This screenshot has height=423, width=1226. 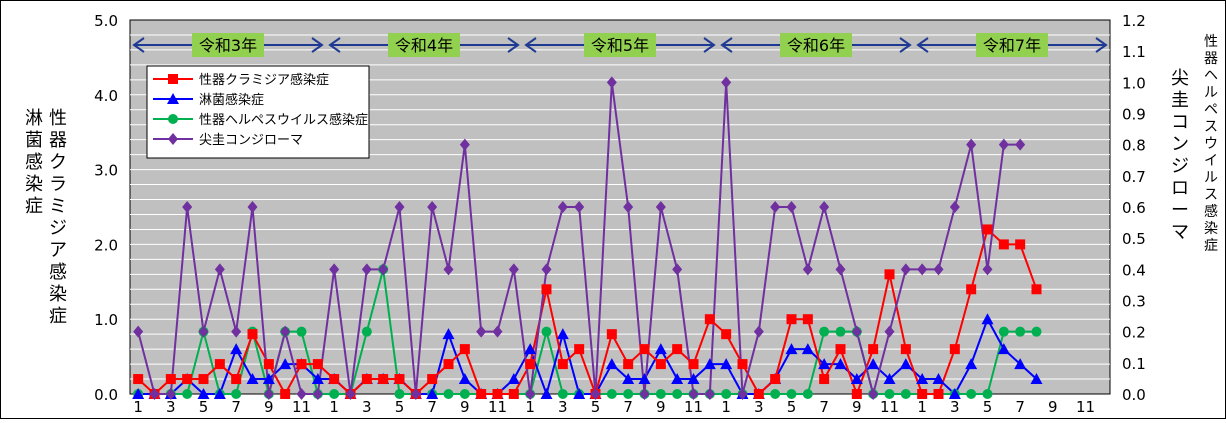 I want to click on era-label: 令和4年, so click(x=424, y=45).